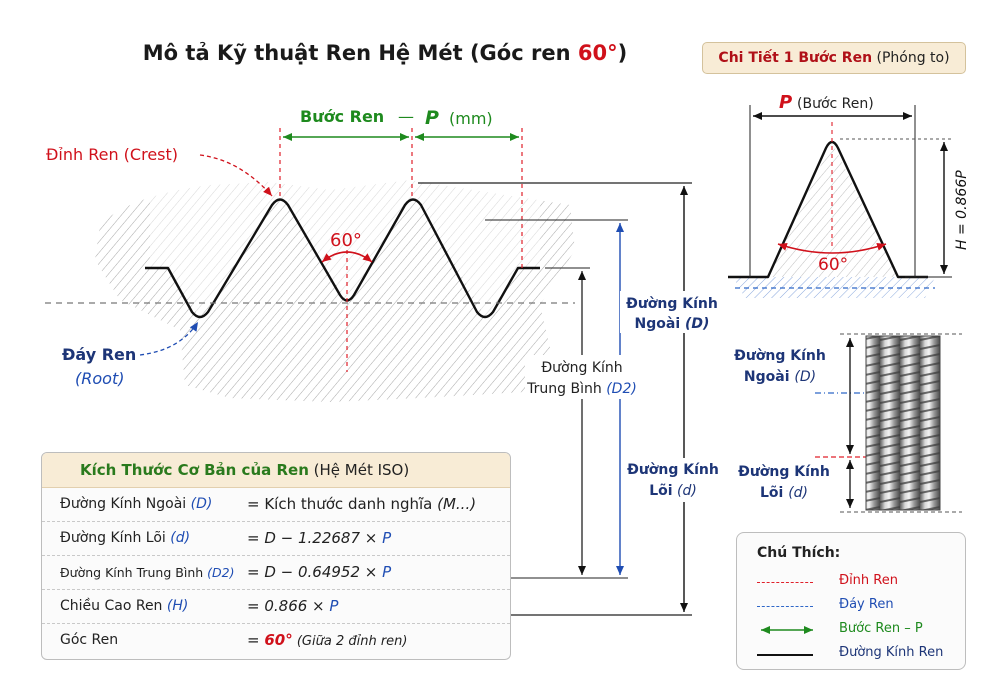  I want to click on detail-title-bold: Chi Tiết 1 Bước Ren, so click(795, 58).